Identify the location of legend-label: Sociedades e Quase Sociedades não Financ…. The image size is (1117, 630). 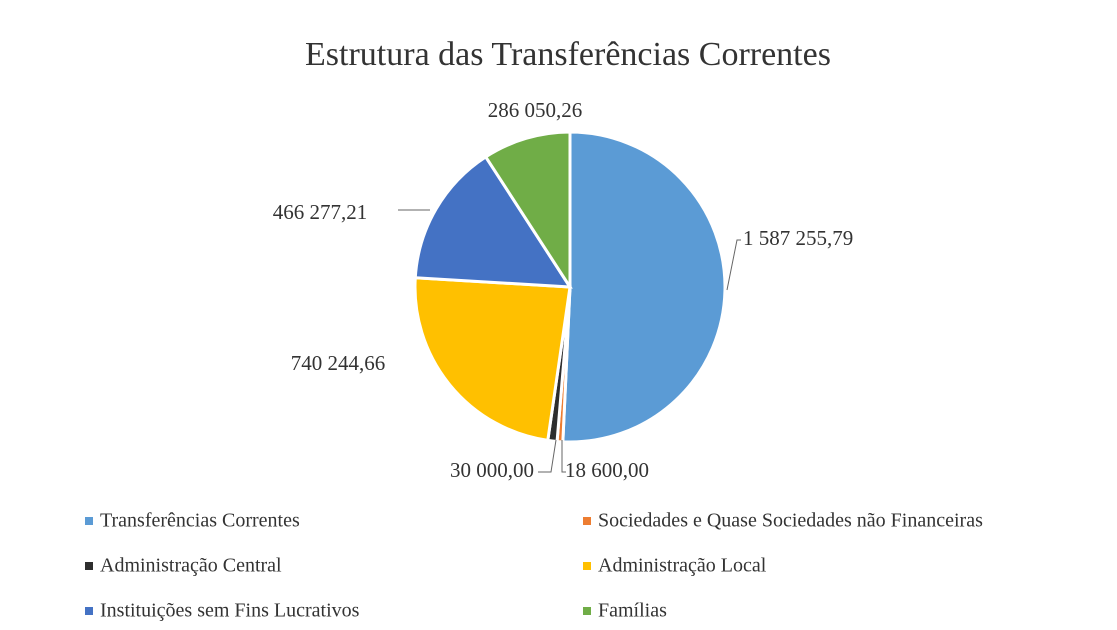
(790, 521).